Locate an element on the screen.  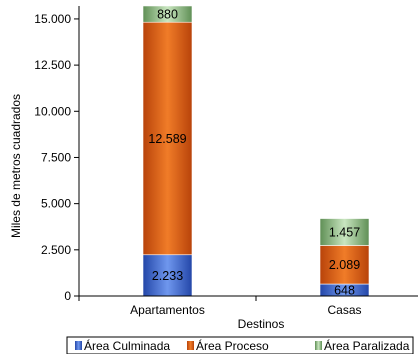
legend-label: Área Culminada is located at coordinates (127, 345).